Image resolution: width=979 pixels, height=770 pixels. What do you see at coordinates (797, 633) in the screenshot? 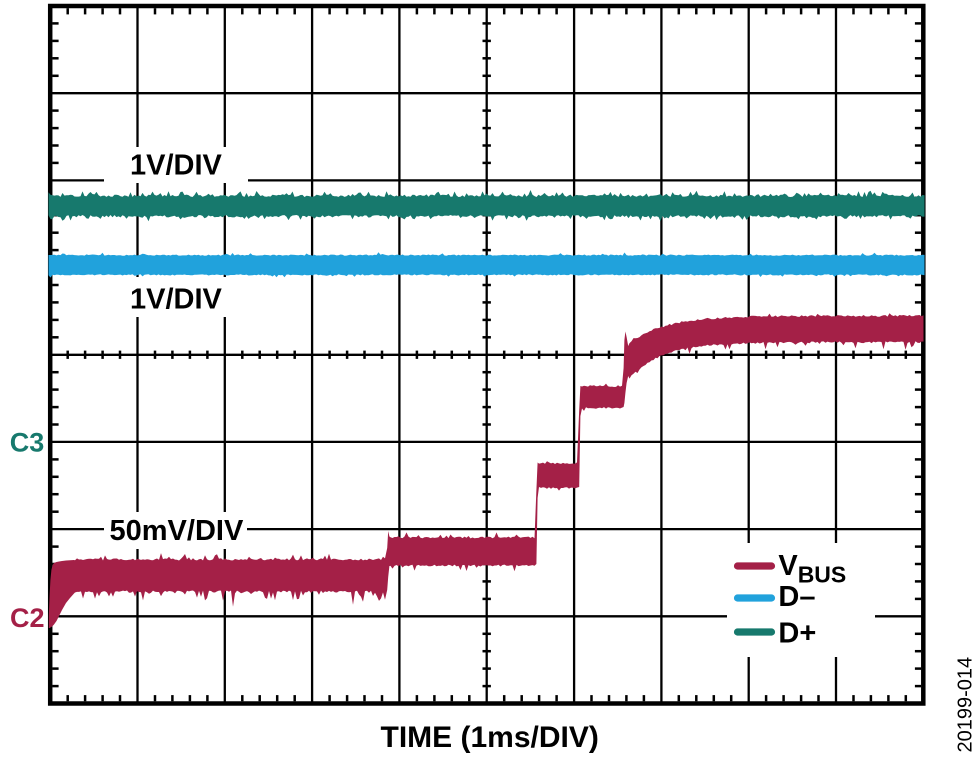
I see `svg-text: D+` at bounding box center [797, 633].